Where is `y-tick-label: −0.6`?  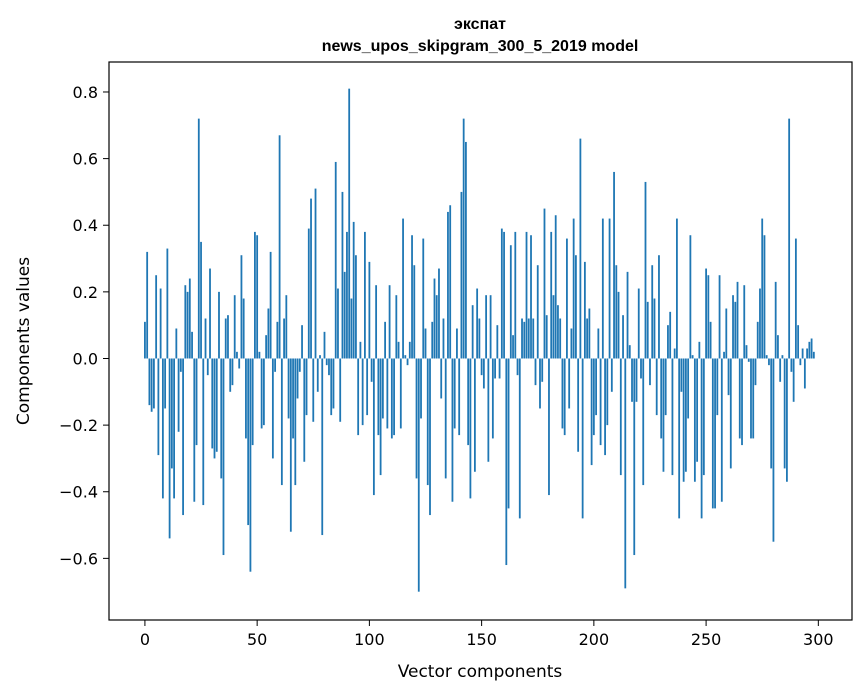
y-tick-label: −0.6 is located at coordinates (78, 558).